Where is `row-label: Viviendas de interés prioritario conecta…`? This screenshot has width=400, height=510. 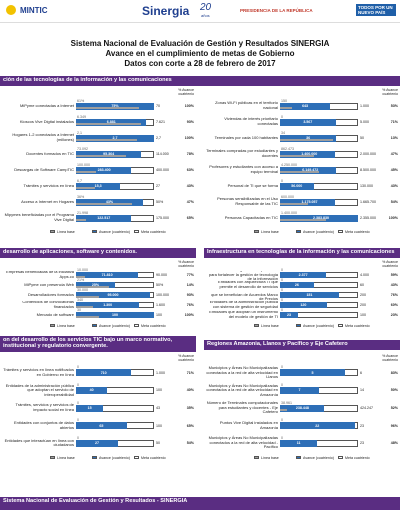
row-label: Viviendas de interés prioritario conecta… is located at coordinates (251, 121).